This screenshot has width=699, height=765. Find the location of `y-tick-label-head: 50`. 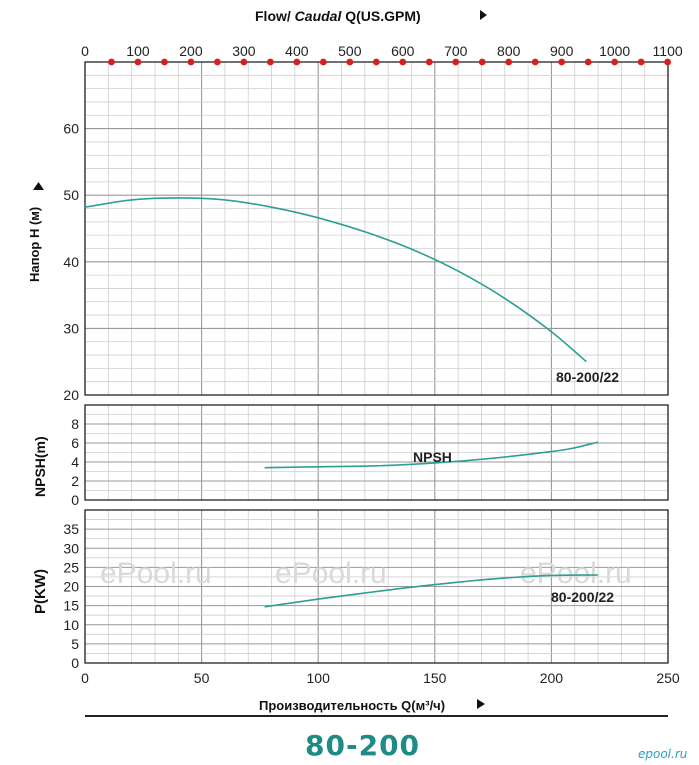

y-tick-label-head: 50 is located at coordinates (71, 195).